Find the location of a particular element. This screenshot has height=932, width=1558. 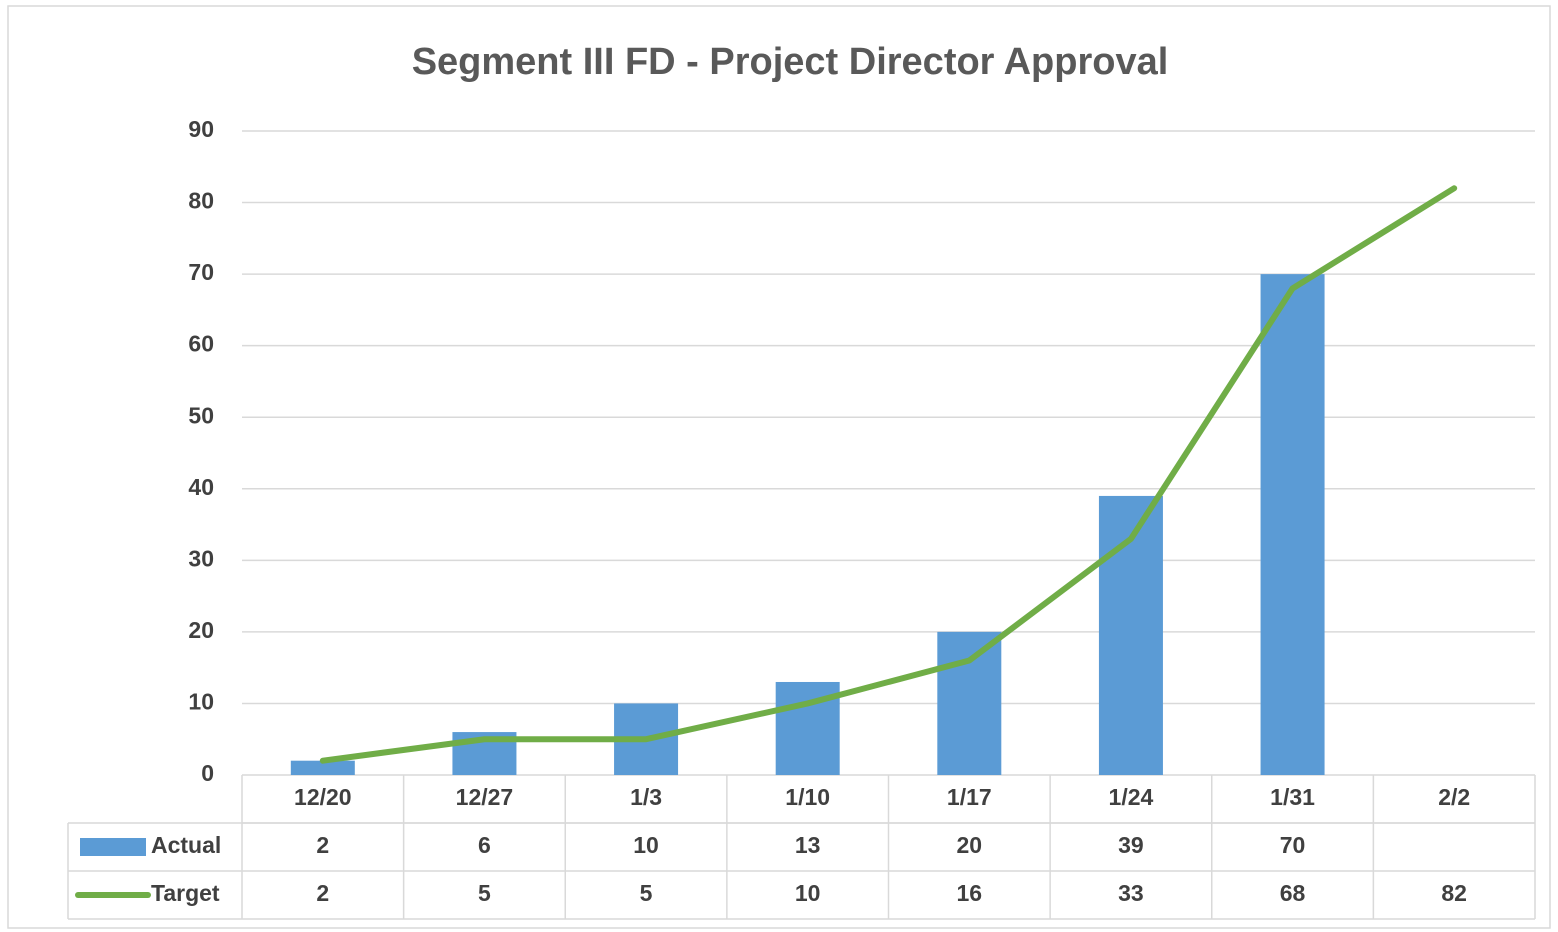

y-tick-label: 20 is located at coordinates (201, 630).